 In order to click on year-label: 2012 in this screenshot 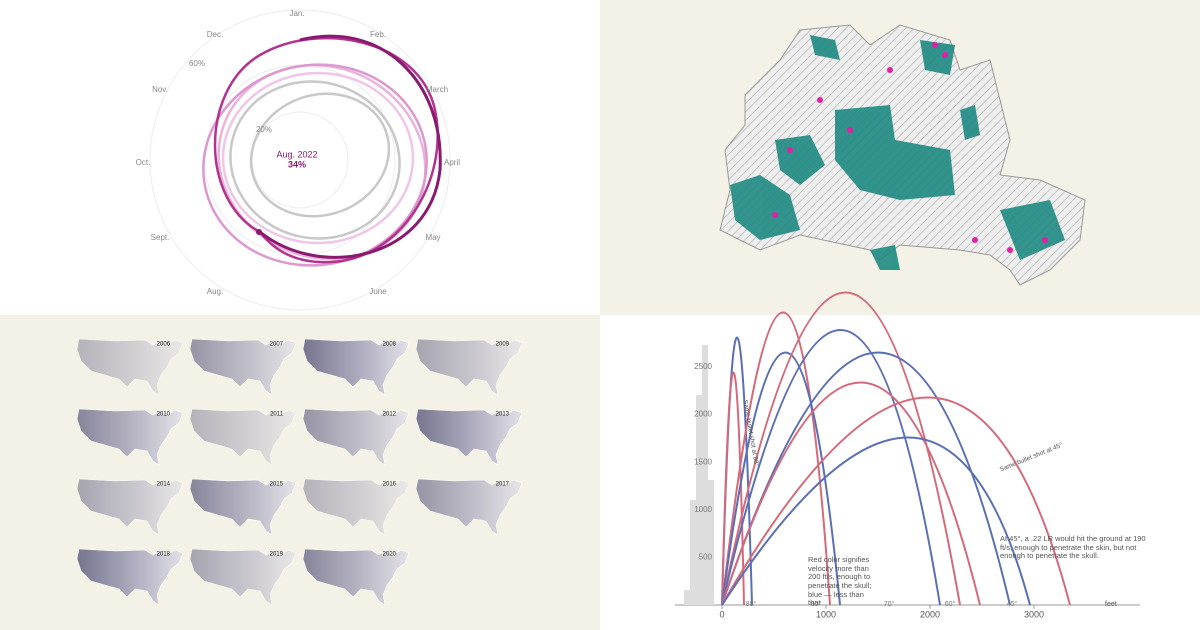, I will do `click(390, 415)`.